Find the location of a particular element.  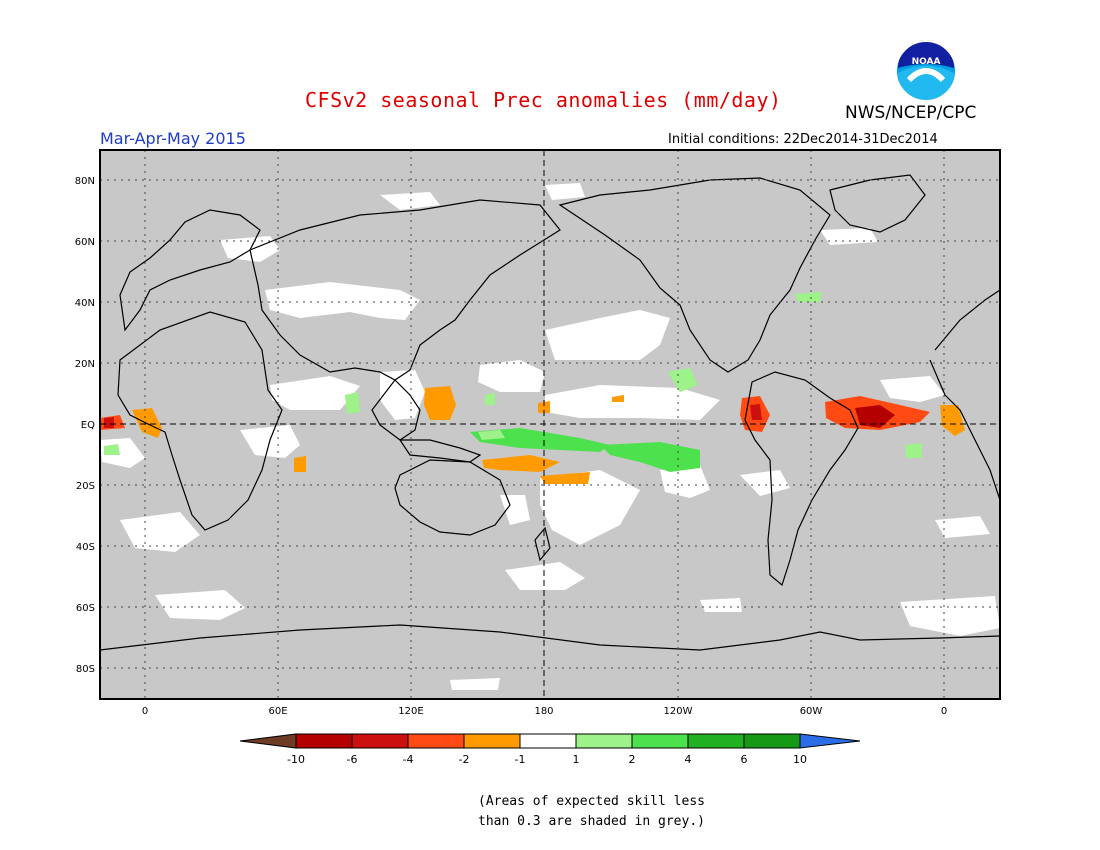

lon-label-0-right: 0 is located at coordinates (944, 711).